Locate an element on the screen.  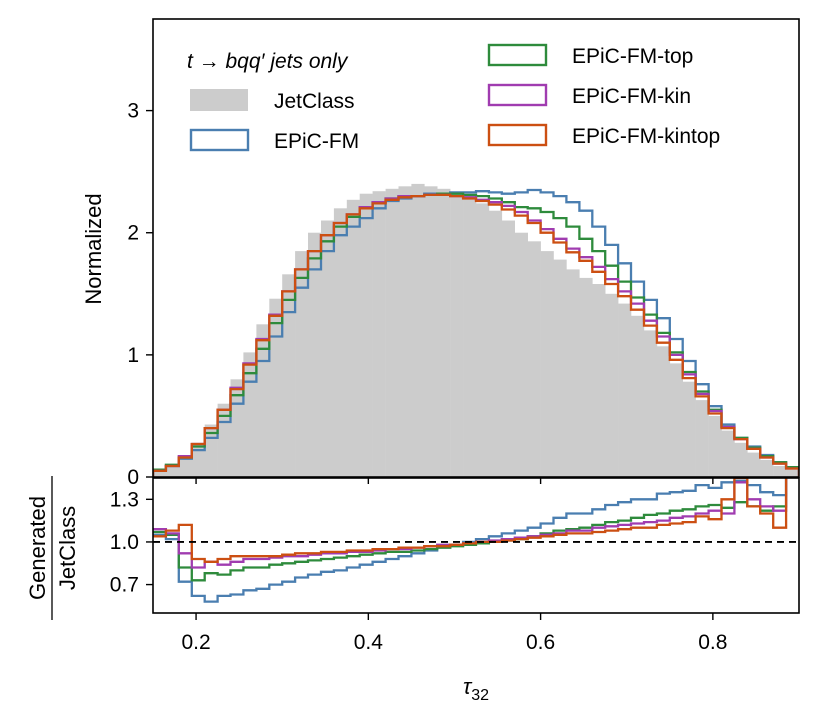
y-tick-label: 0 is located at coordinates (133, 477).